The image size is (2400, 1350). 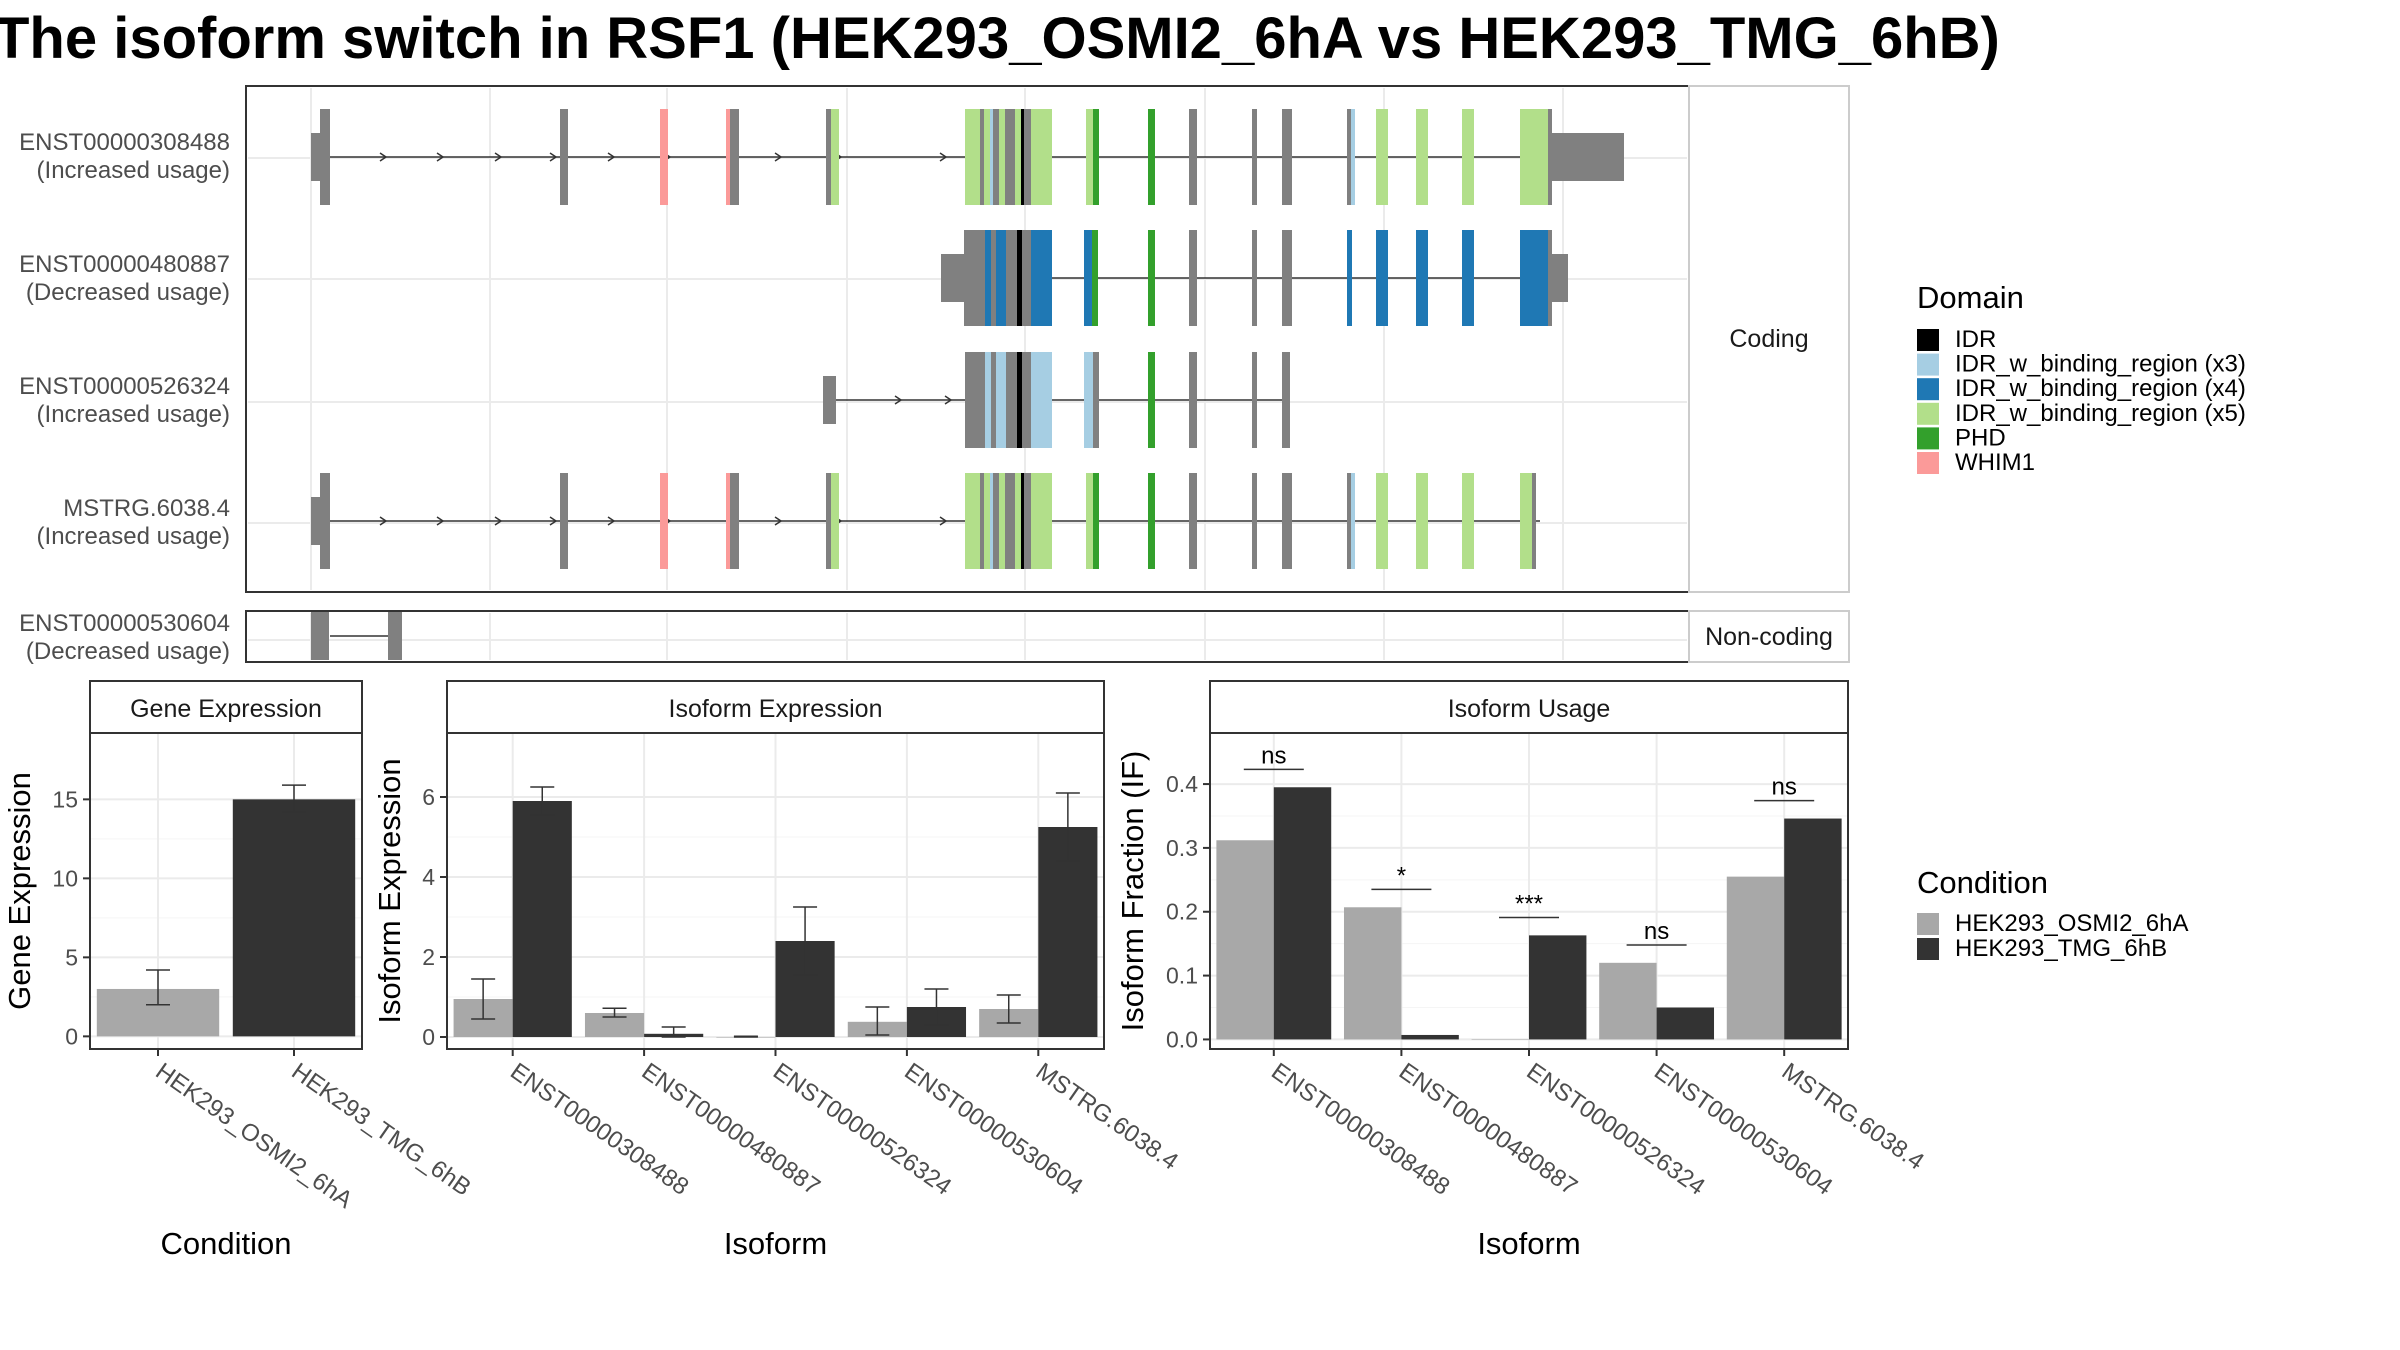 What do you see at coordinates (1528, 1243) in the screenshot?
I see `x-axis-title: Isoform` at bounding box center [1528, 1243].